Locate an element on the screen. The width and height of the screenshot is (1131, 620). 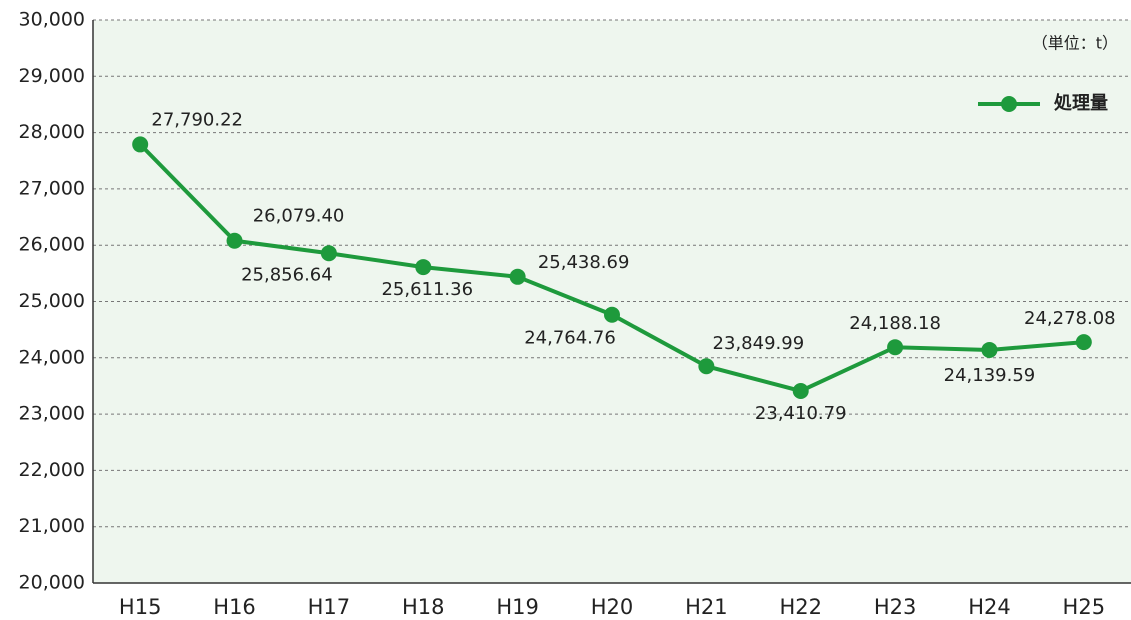
data-label: 25,856.64 is located at coordinates (287, 274).